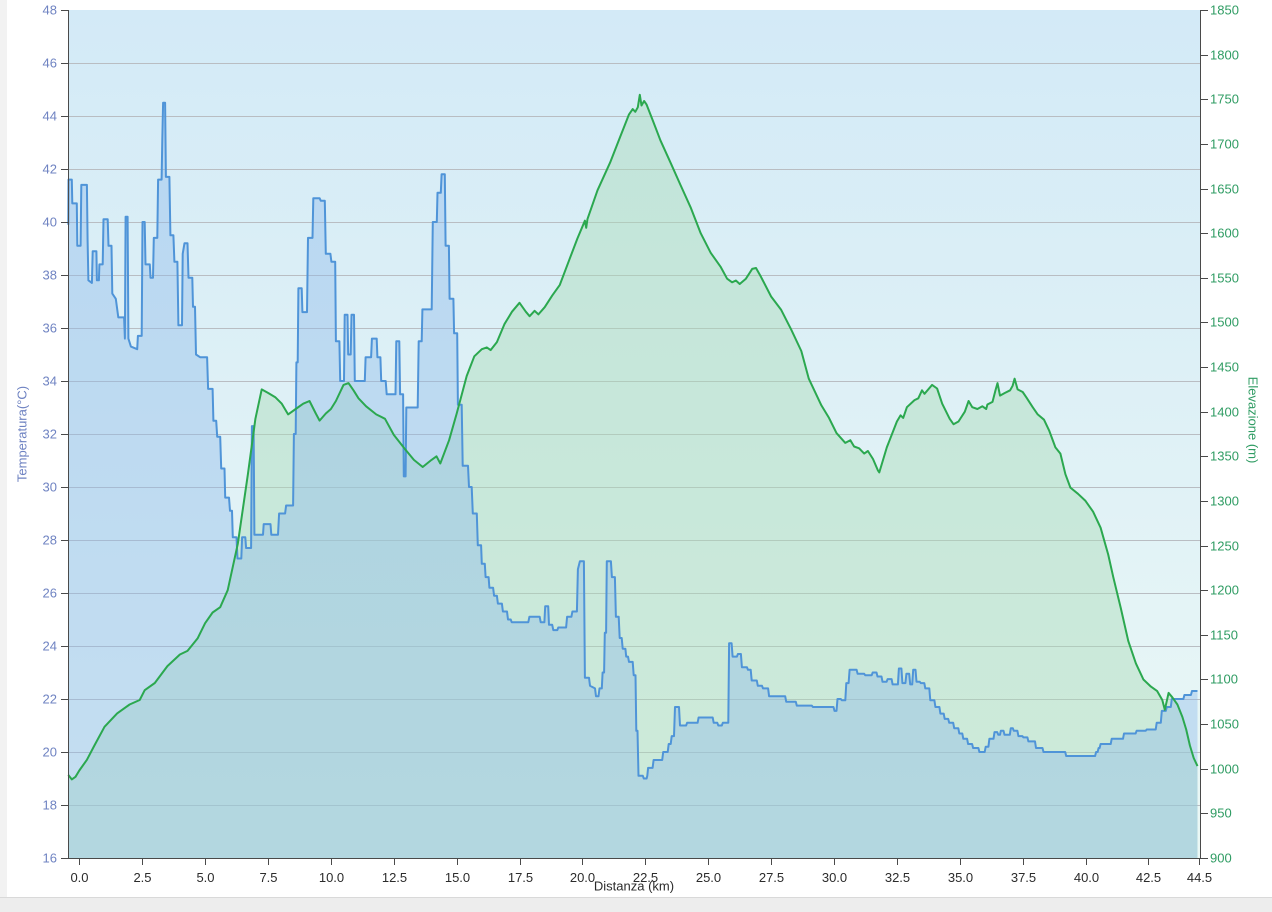  What do you see at coordinates (1224, 322) in the screenshot?
I see `right-tick-label: 1500` at bounding box center [1224, 322].